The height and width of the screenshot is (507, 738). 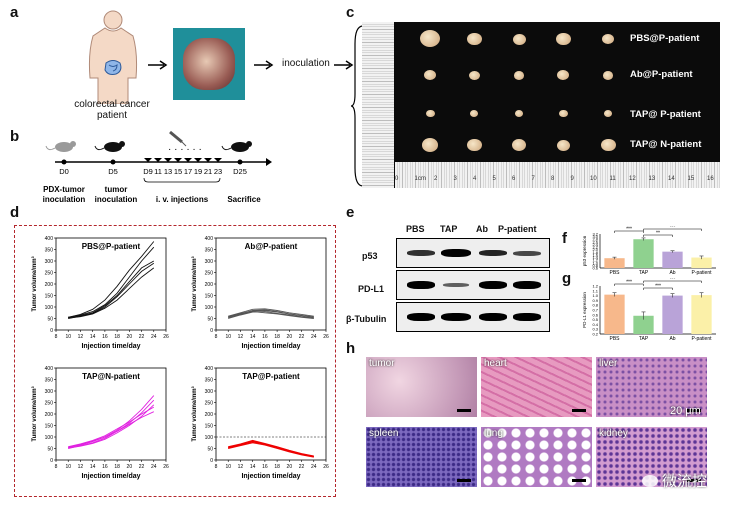 I want to click on blot-pdl1, so click(x=473, y=285).